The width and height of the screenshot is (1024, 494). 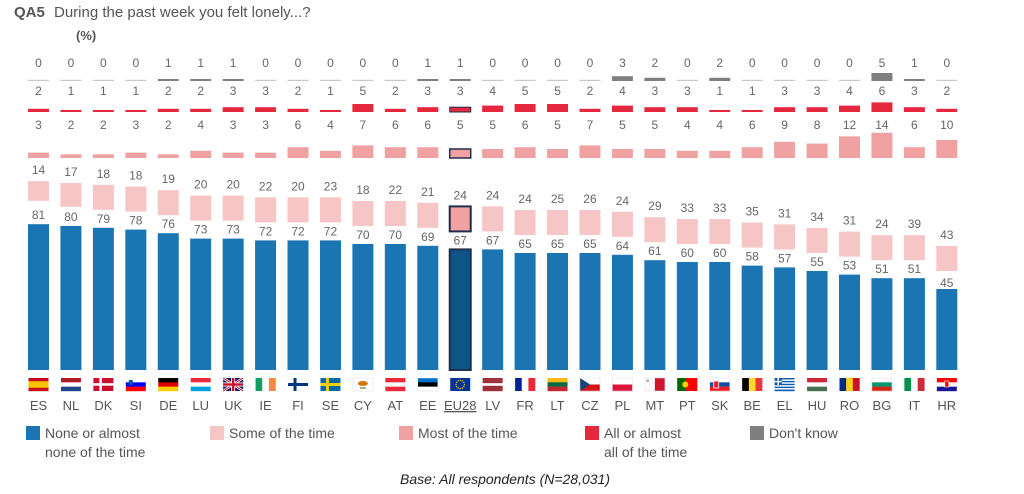 I want to click on value-label-dk: 2, so click(x=655, y=63).